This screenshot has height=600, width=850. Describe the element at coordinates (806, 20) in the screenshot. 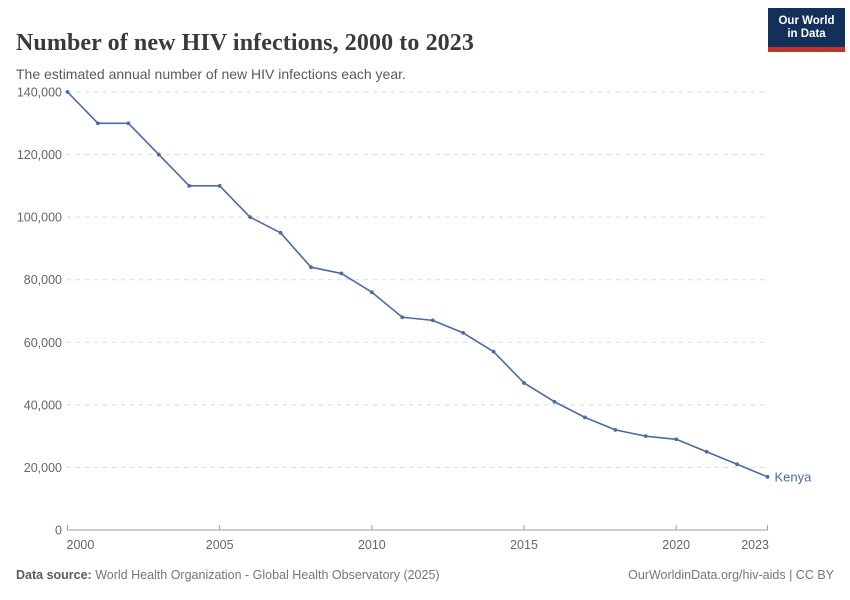

I see `owid-logo-line1: Our World` at that location.